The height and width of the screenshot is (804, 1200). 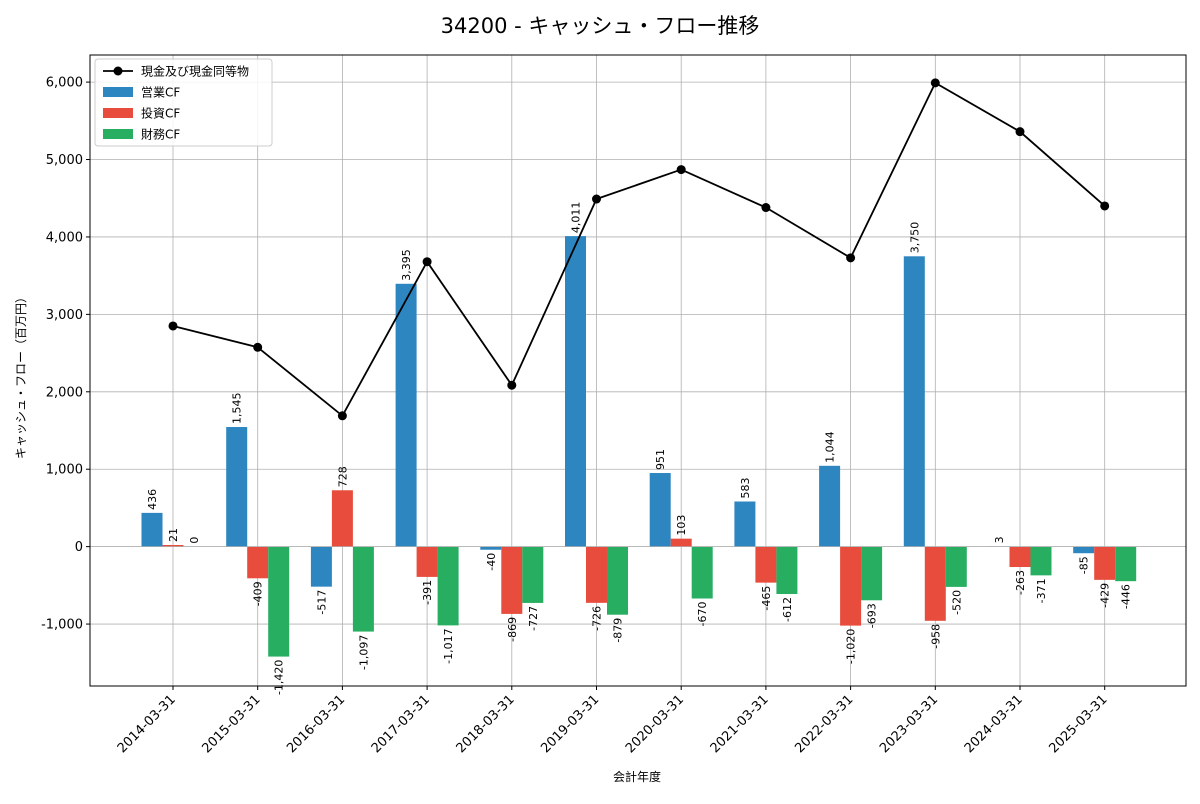 I want to click on x-tick-label: 2016-03-31, so click(x=316, y=724).